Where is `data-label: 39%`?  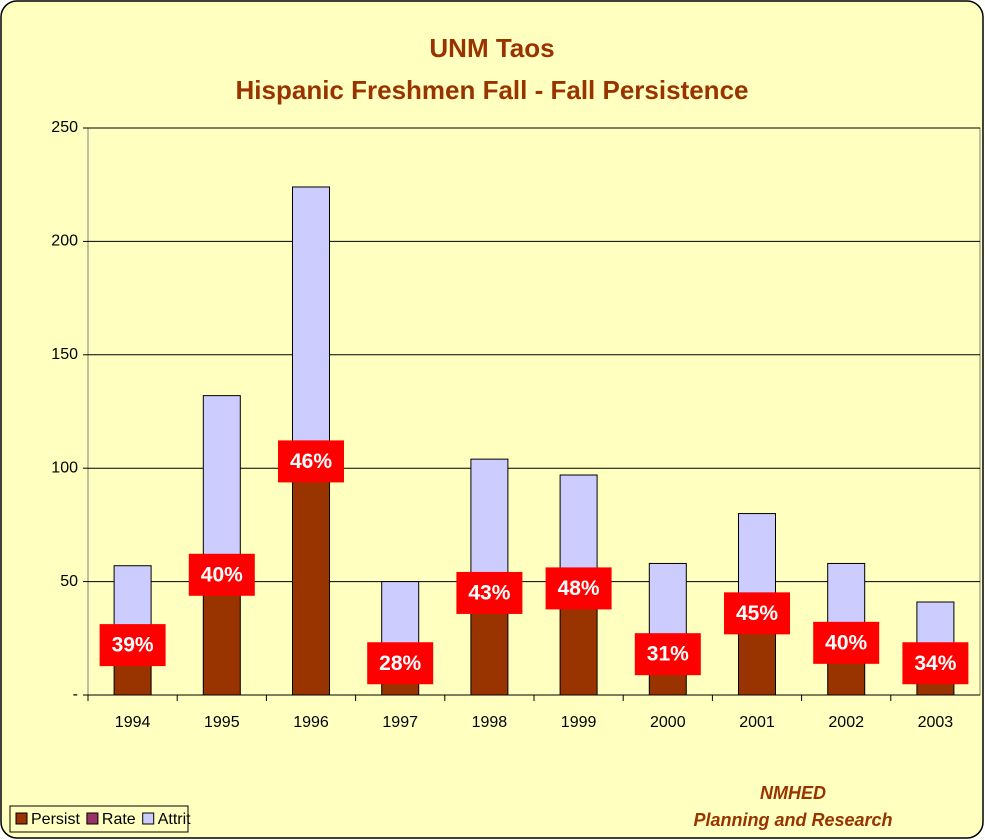 data-label: 39% is located at coordinates (133, 645).